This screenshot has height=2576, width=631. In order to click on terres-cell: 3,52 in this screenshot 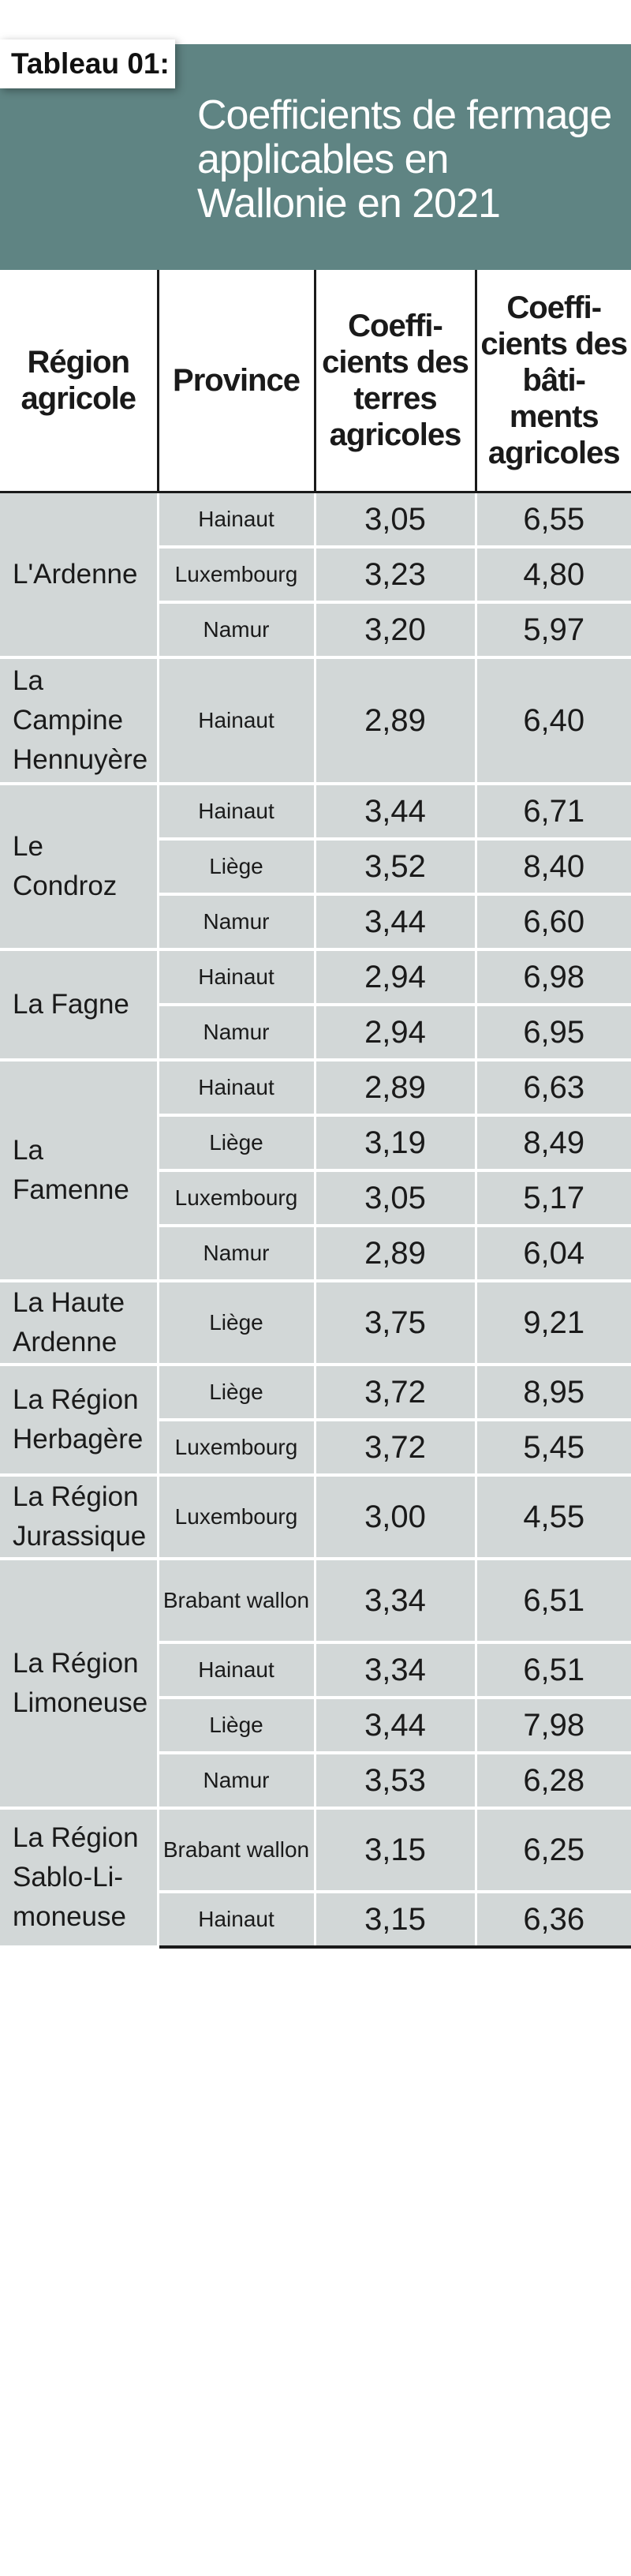, I will do `click(396, 867)`.